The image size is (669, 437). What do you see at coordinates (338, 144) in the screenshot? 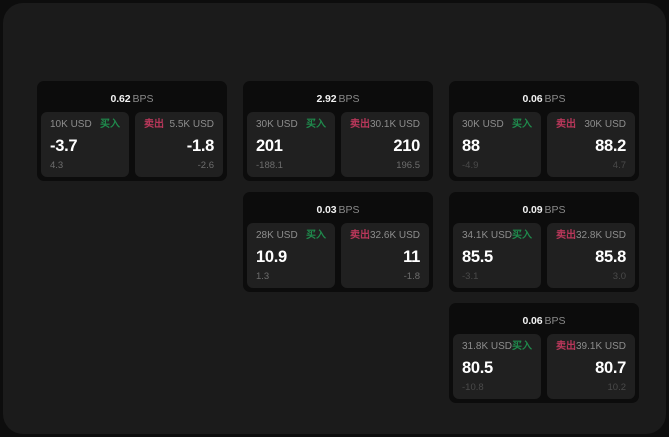
I see `card-side-panels: 30K USD 买入 201 -188.1 卖出 30.1K USD 210 196.5` at bounding box center [338, 144].